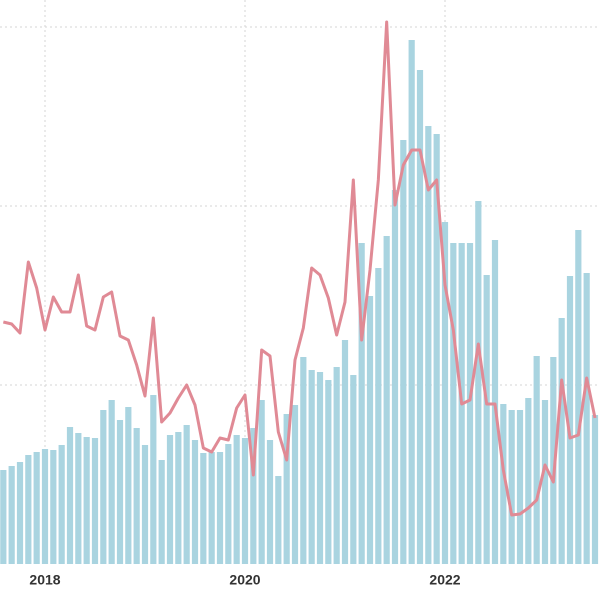 This screenshot has height=600, width=600. I want to click on x-tick-label: 2020, so click(244, 580).